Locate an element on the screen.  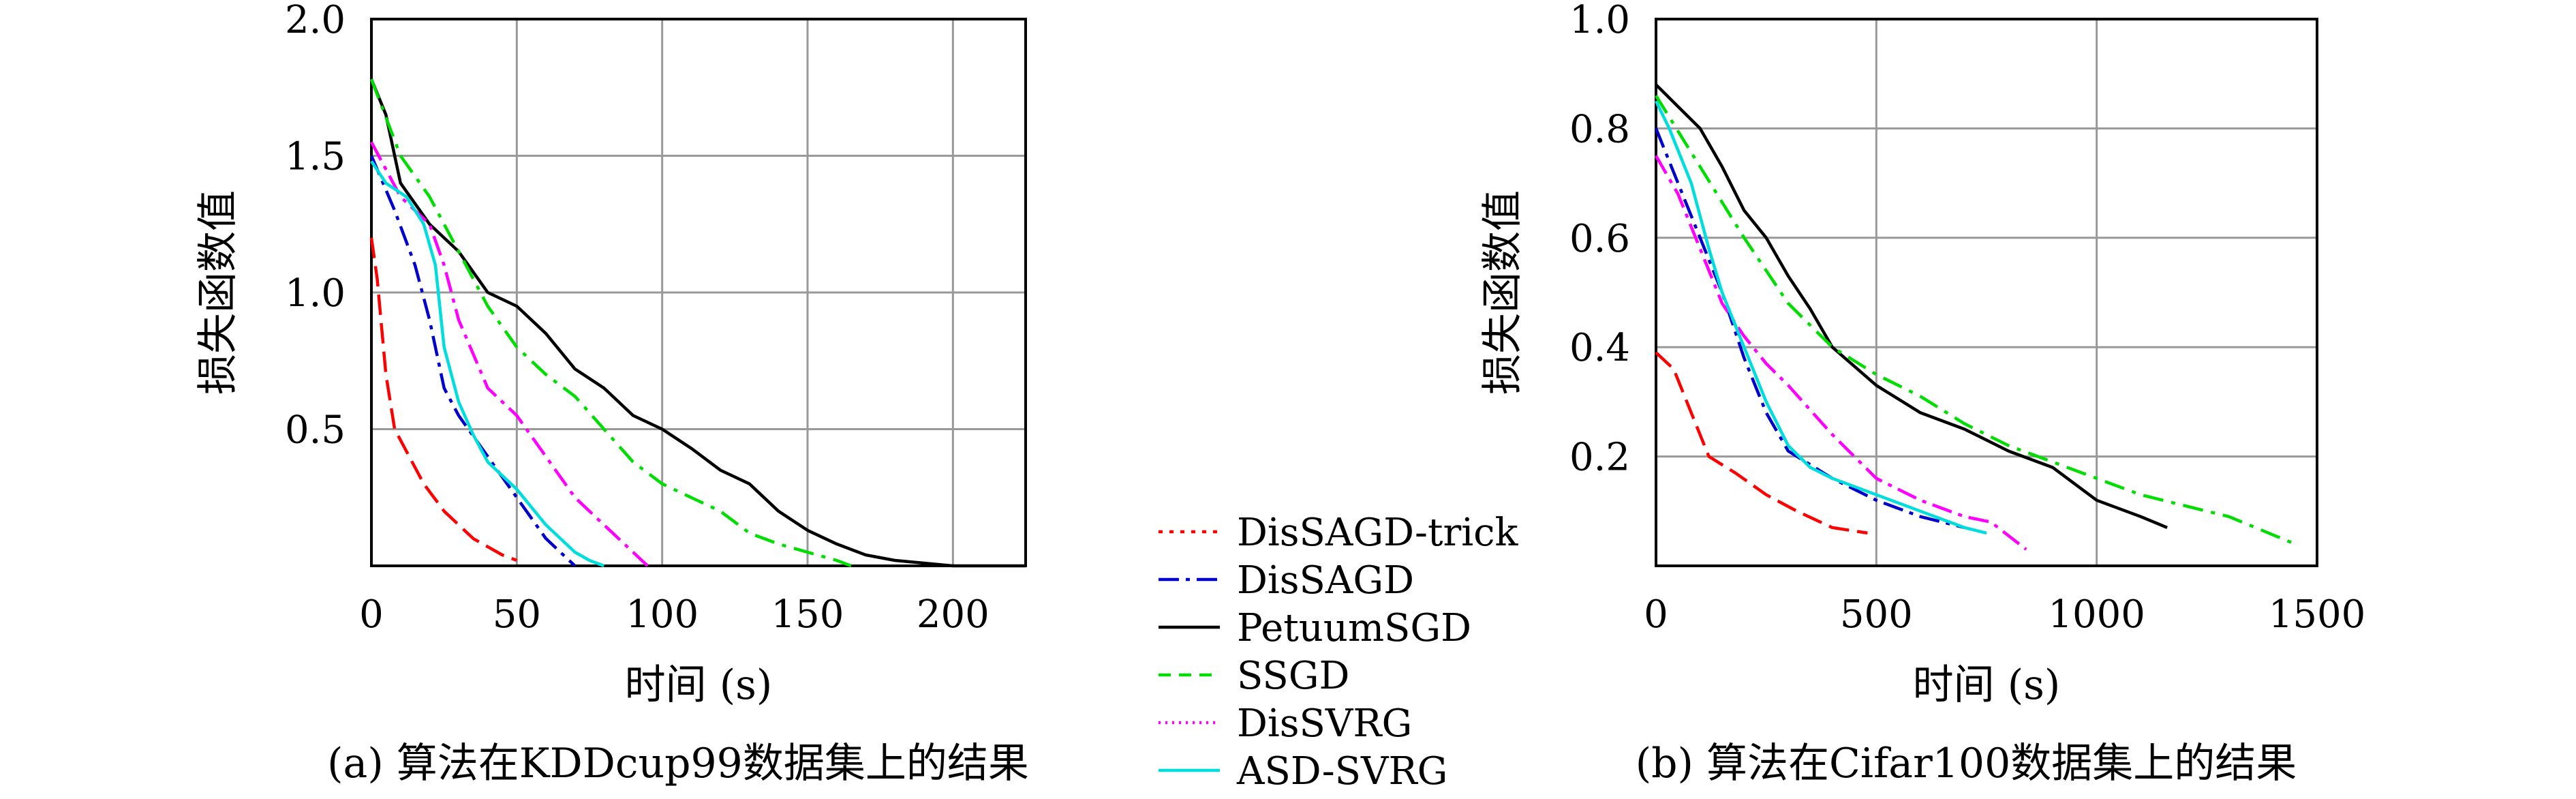
y-tick-label: 2.0 is located at coordinates (315, 21).